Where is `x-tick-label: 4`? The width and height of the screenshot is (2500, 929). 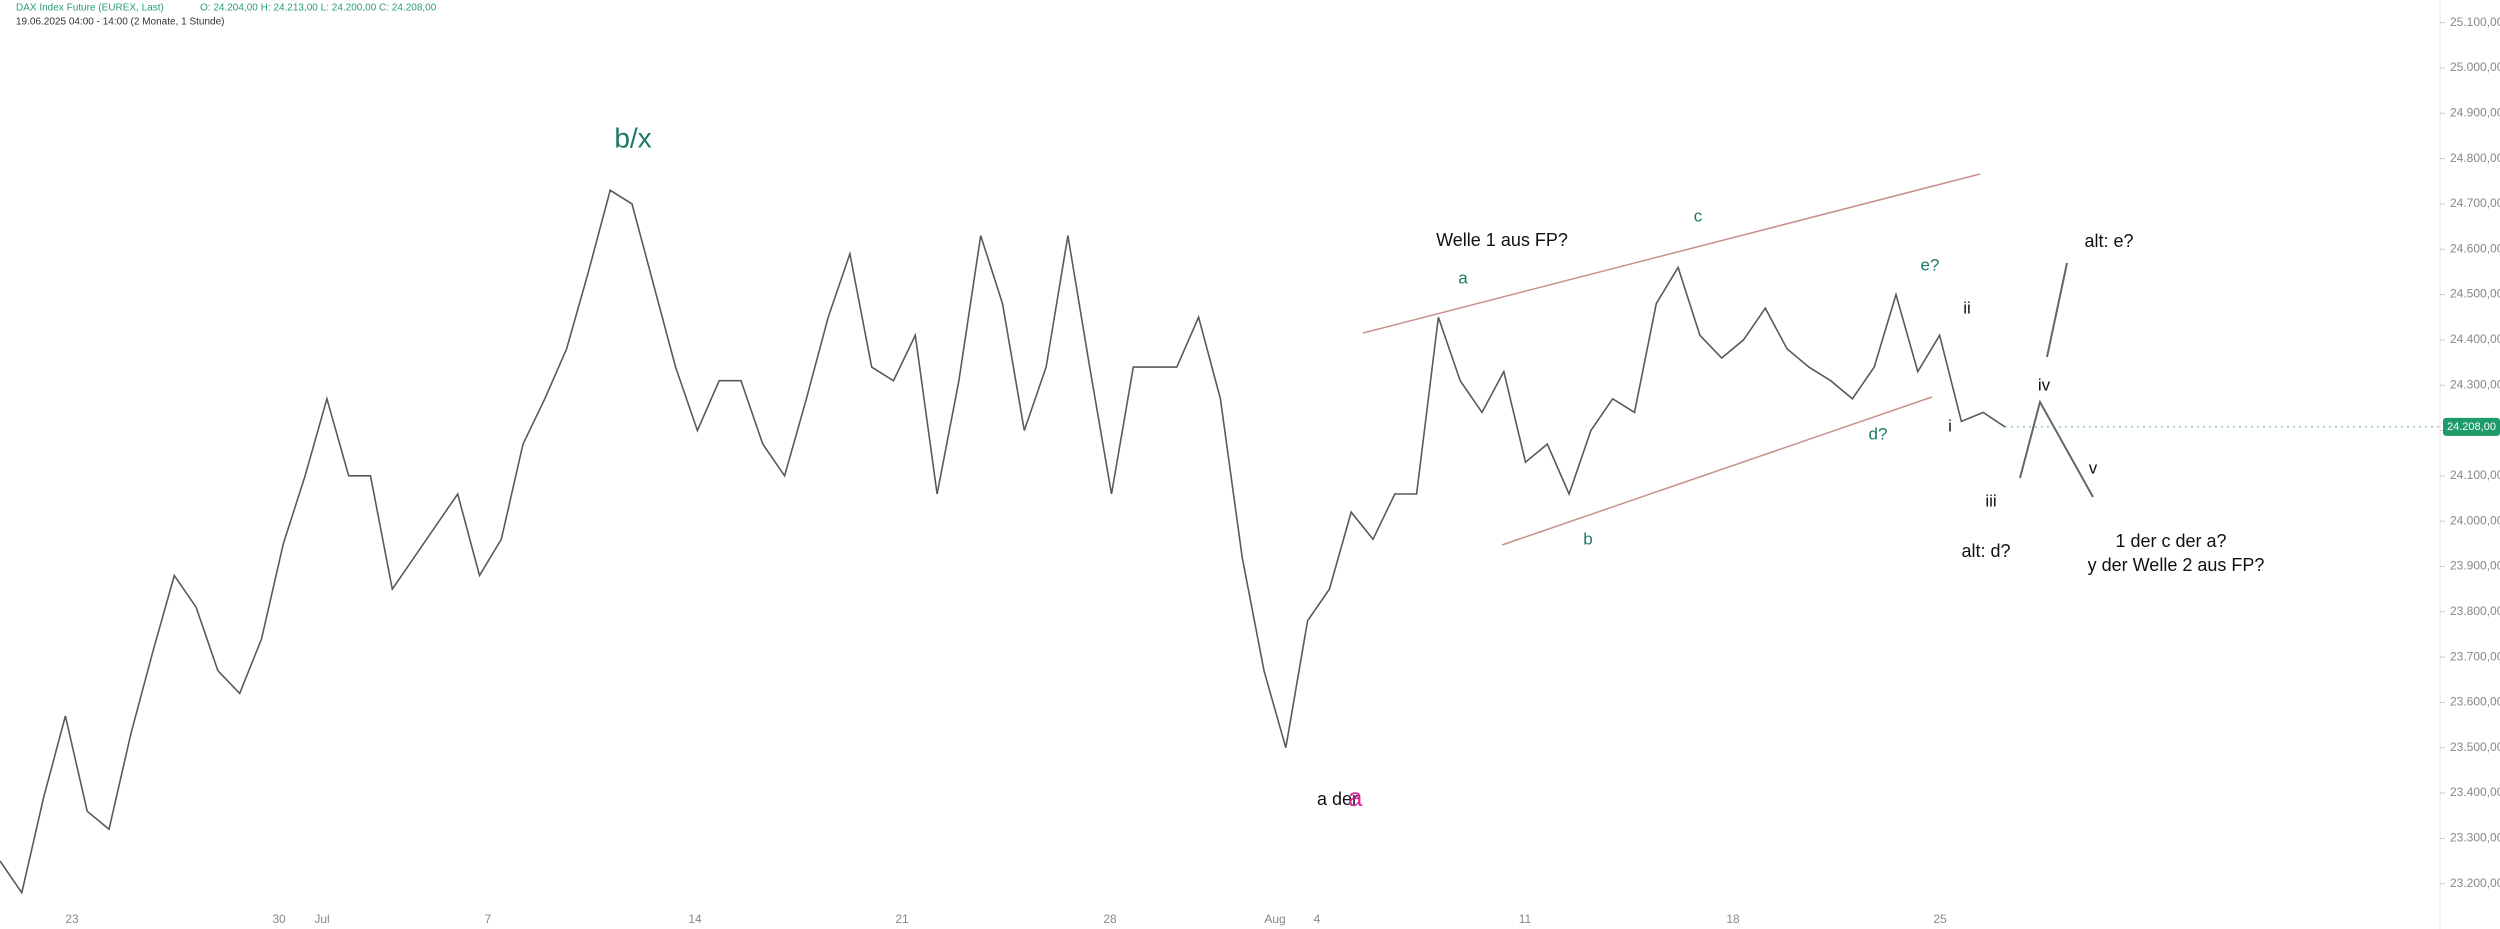 x-tick-label: 4 is located at coordinates (1317, 919).